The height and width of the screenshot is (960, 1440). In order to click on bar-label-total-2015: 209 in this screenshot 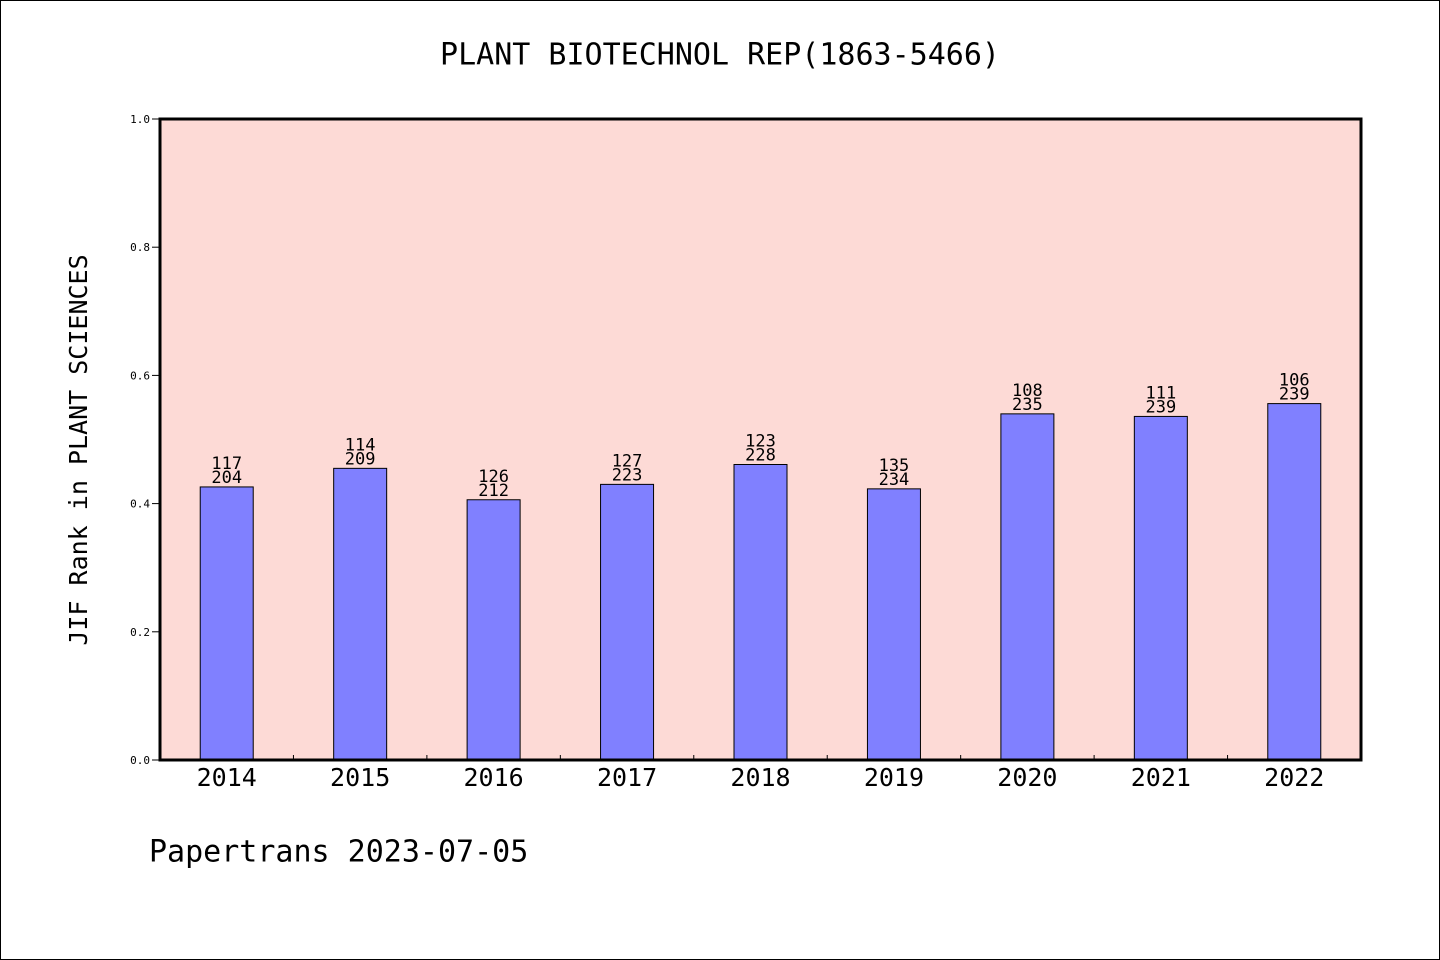, I will do `click(360, 459)`.